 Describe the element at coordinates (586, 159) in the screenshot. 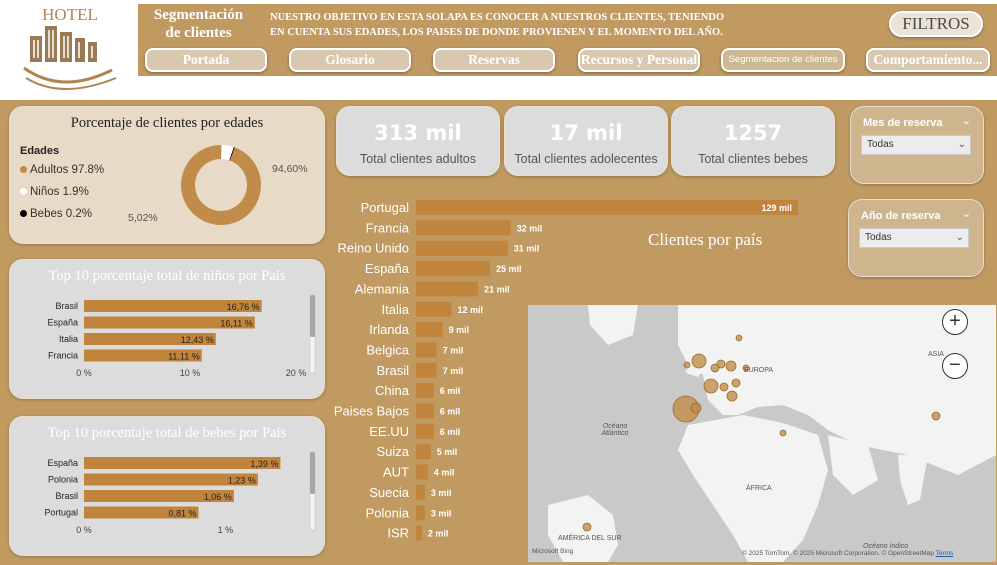

I see `kpi-label: Total clientes adolecentes` at that location.